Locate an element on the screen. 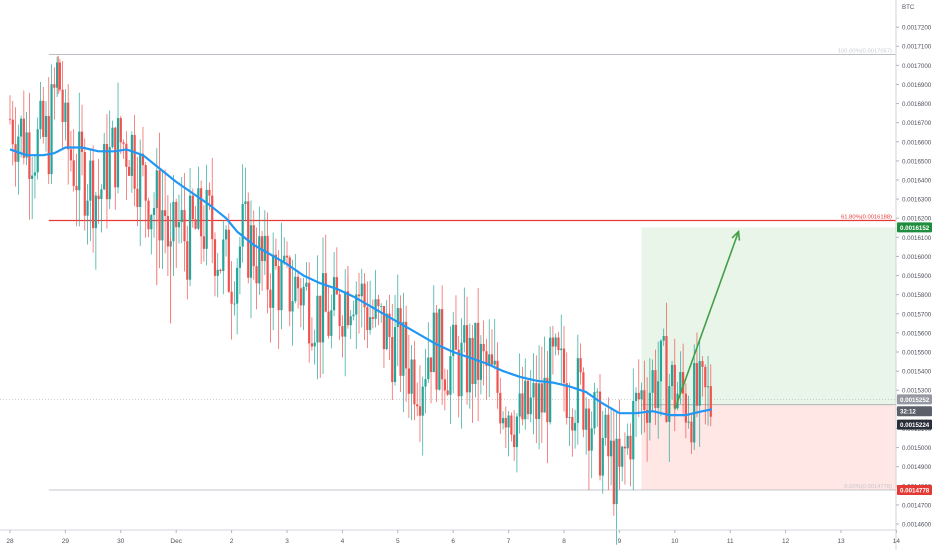 The image size is (932, 550). y-tick-label: 0.0014700 is located at coordinates (917, 505).